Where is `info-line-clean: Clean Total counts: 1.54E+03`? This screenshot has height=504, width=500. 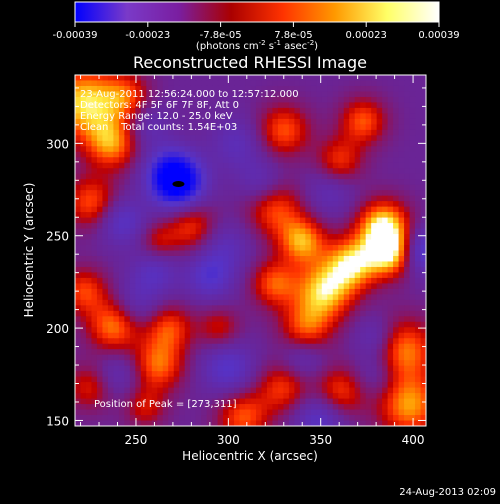
info-line-clean: Clean Total counts: 1.54E+03 is located at coordinates (158, 127).